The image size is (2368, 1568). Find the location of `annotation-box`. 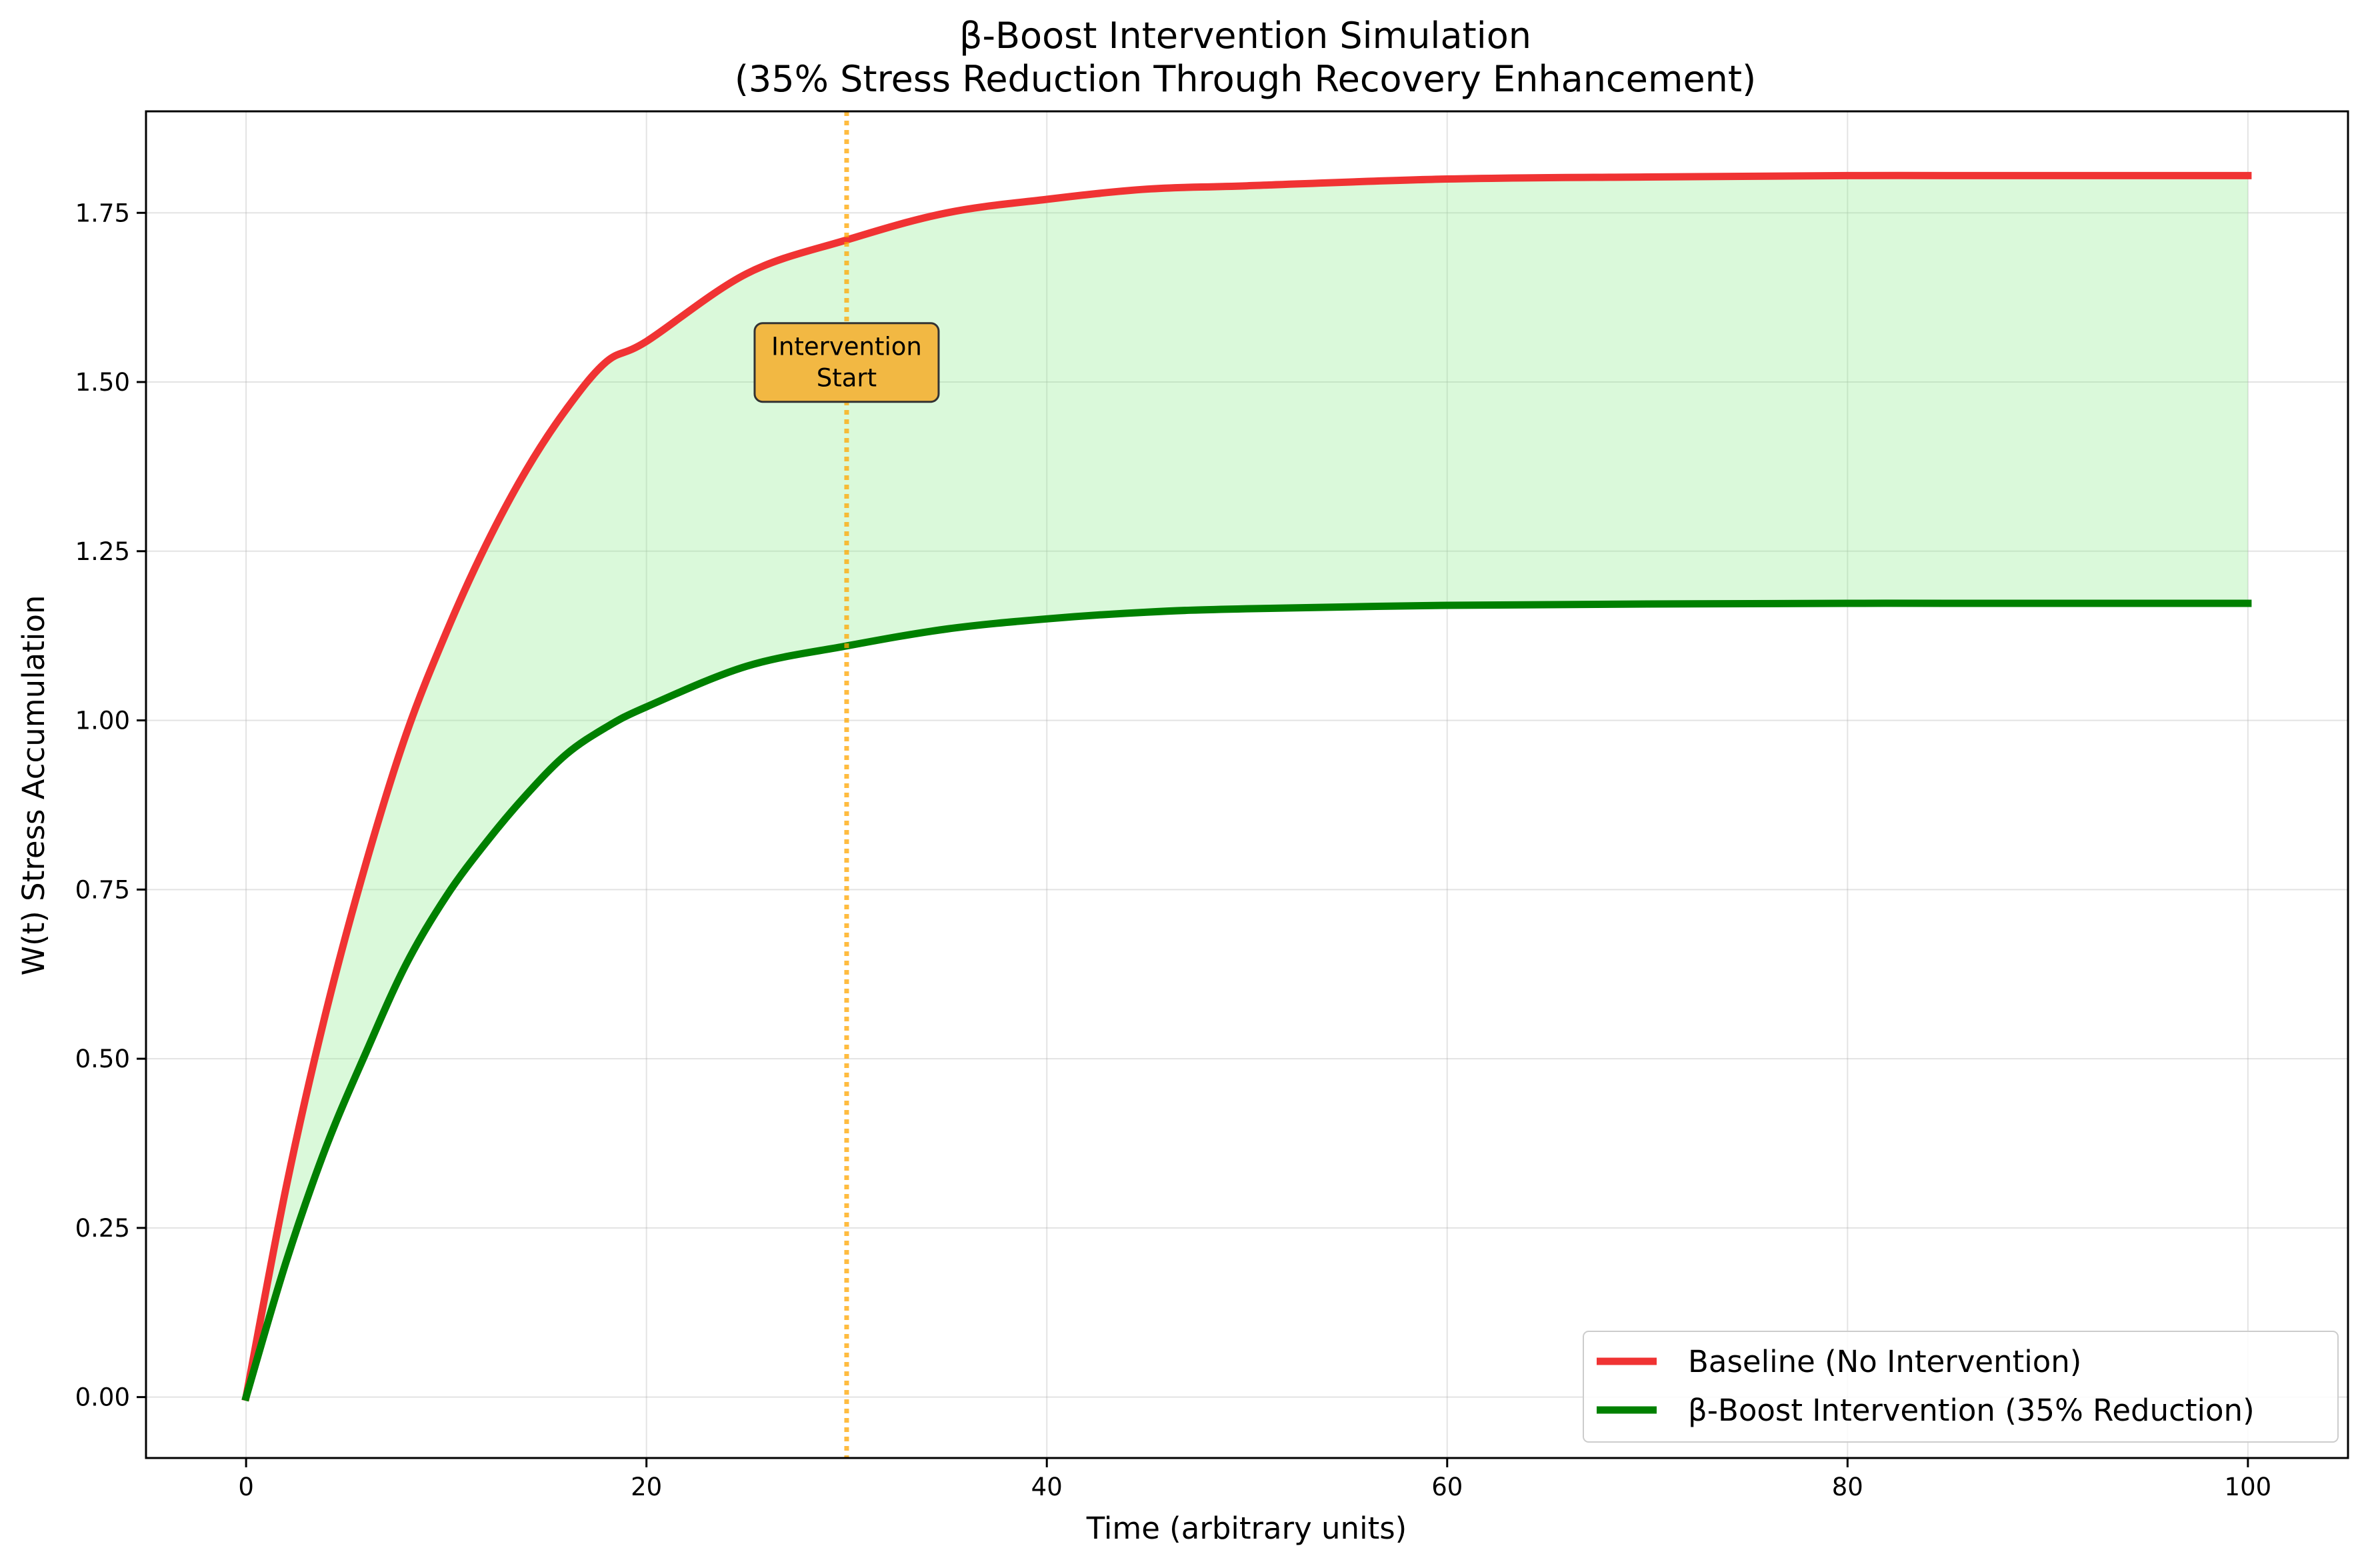

annotation-box is located at coordinates (846, 362).